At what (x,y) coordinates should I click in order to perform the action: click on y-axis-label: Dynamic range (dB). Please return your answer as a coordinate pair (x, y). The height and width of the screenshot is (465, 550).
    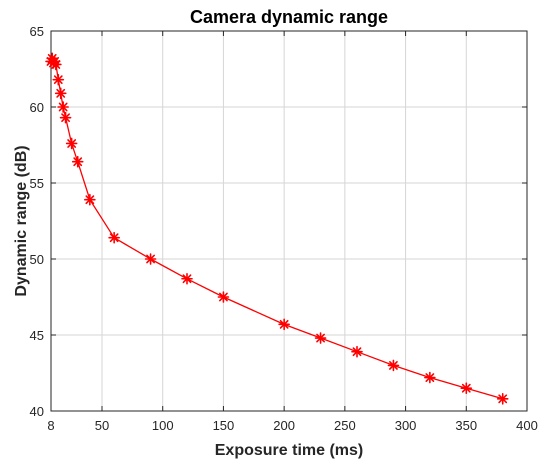
    Looking at the image, I should click on (21, 220).